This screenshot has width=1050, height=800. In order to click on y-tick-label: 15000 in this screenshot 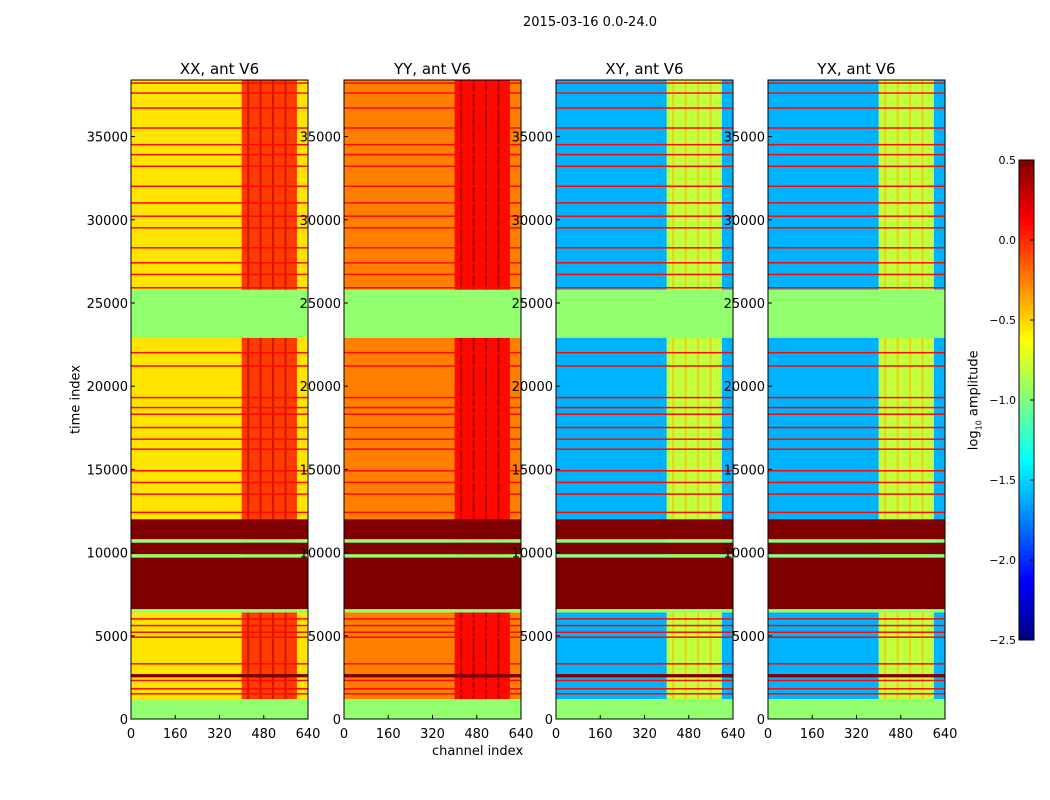, I will do `click(744, 470)`.